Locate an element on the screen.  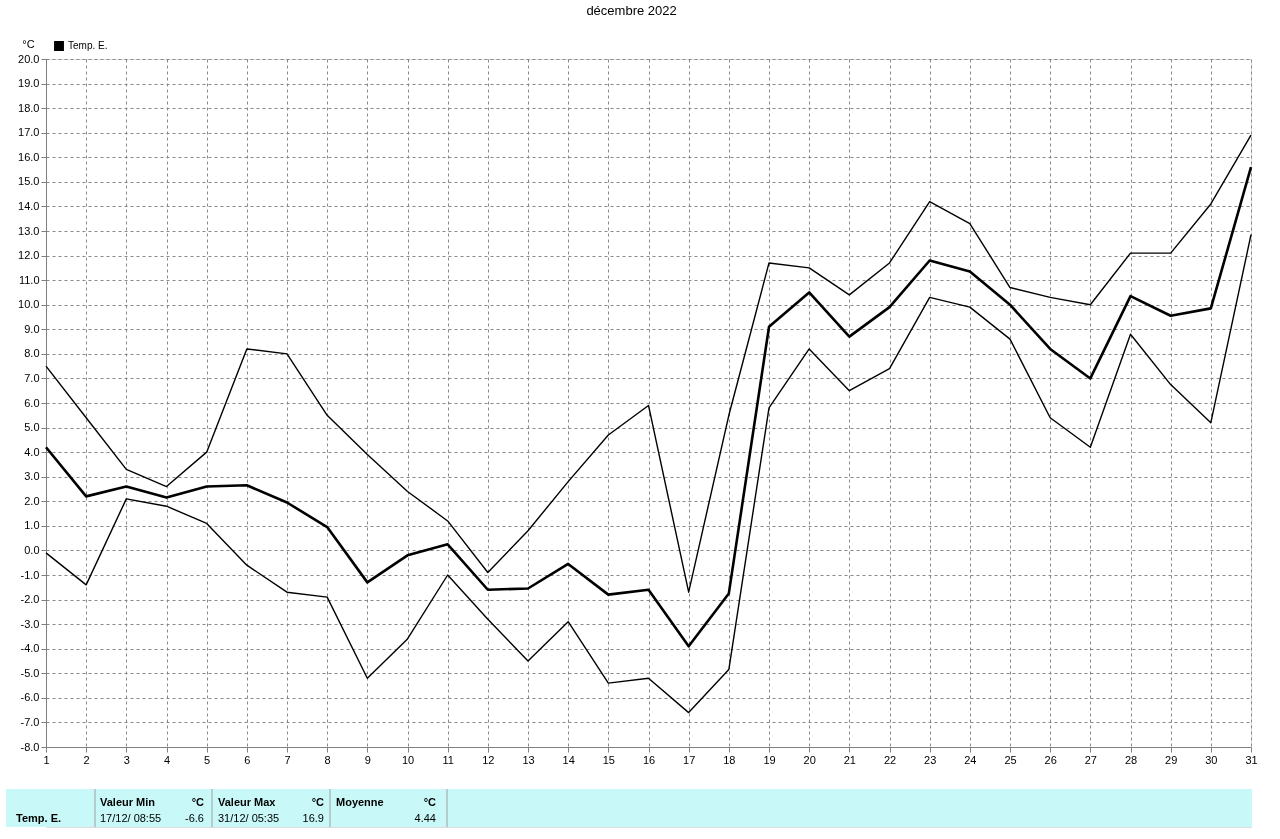
x-tick-label: 23 is located at coordinates (930, 759).